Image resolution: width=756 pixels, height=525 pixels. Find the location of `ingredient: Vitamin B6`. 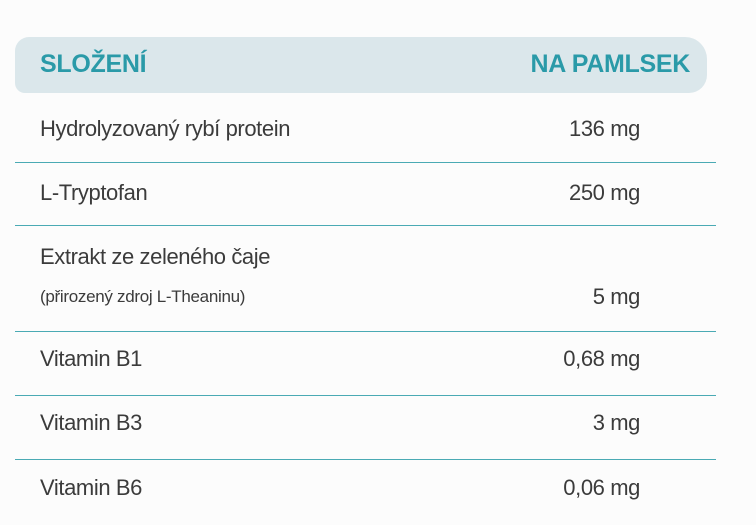

ingredient: Vitamin B6 is located at coordinates (91, 487).